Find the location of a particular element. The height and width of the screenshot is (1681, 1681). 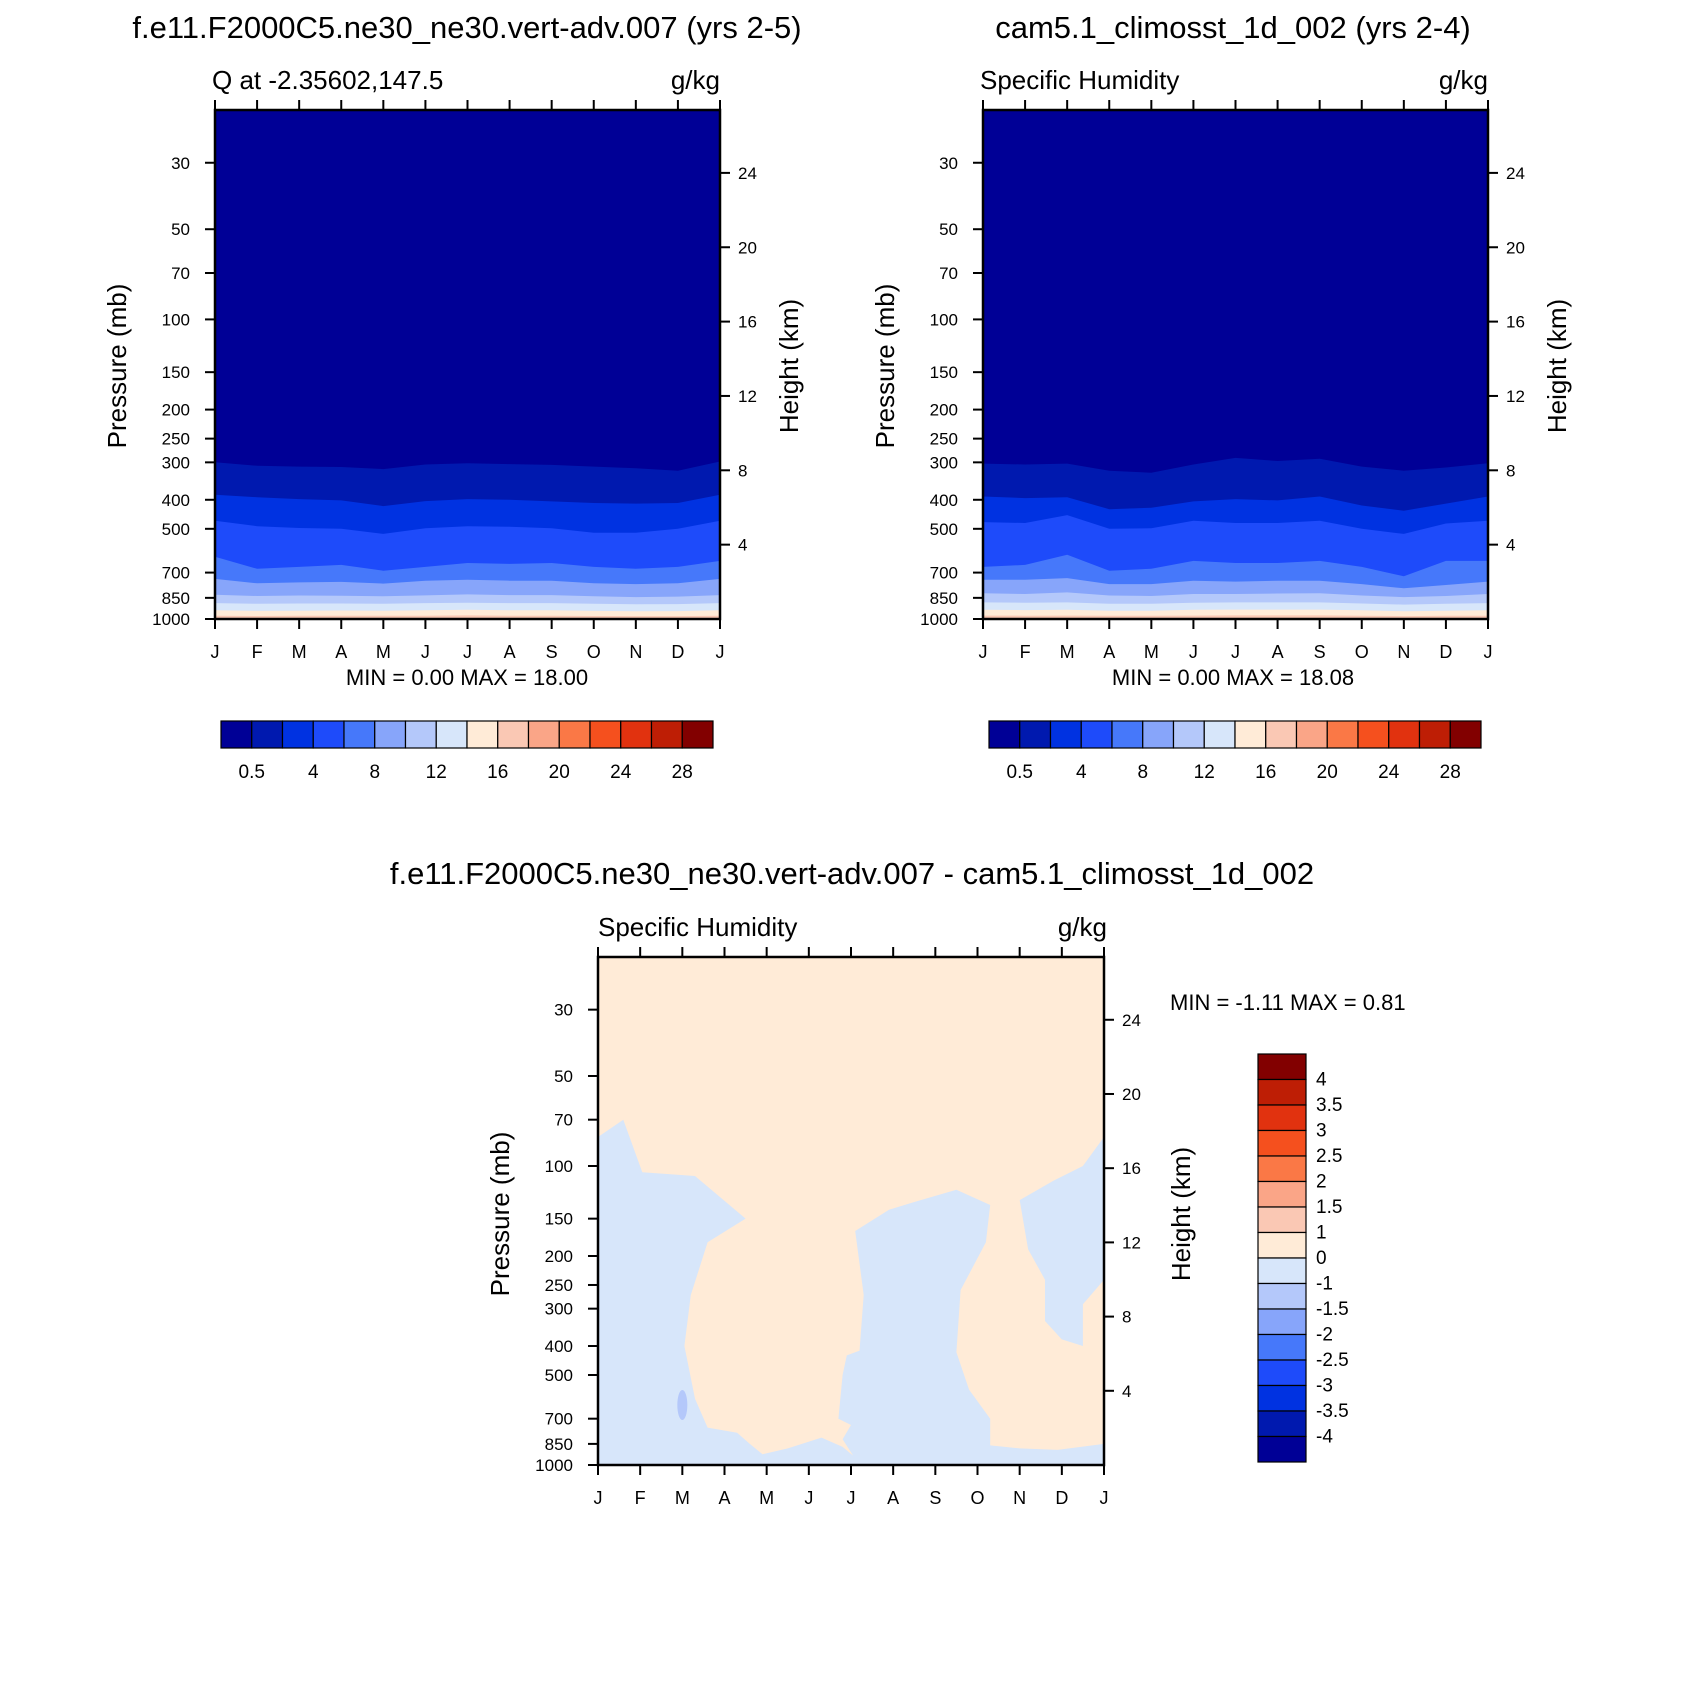

panel-difference-colorbar: 4 3.5 3 2.5 2 1.5 1 0 -1 -1.5 -2 -2.5 -3 -3.5 -4 is located at coordinates (1303, 1258).